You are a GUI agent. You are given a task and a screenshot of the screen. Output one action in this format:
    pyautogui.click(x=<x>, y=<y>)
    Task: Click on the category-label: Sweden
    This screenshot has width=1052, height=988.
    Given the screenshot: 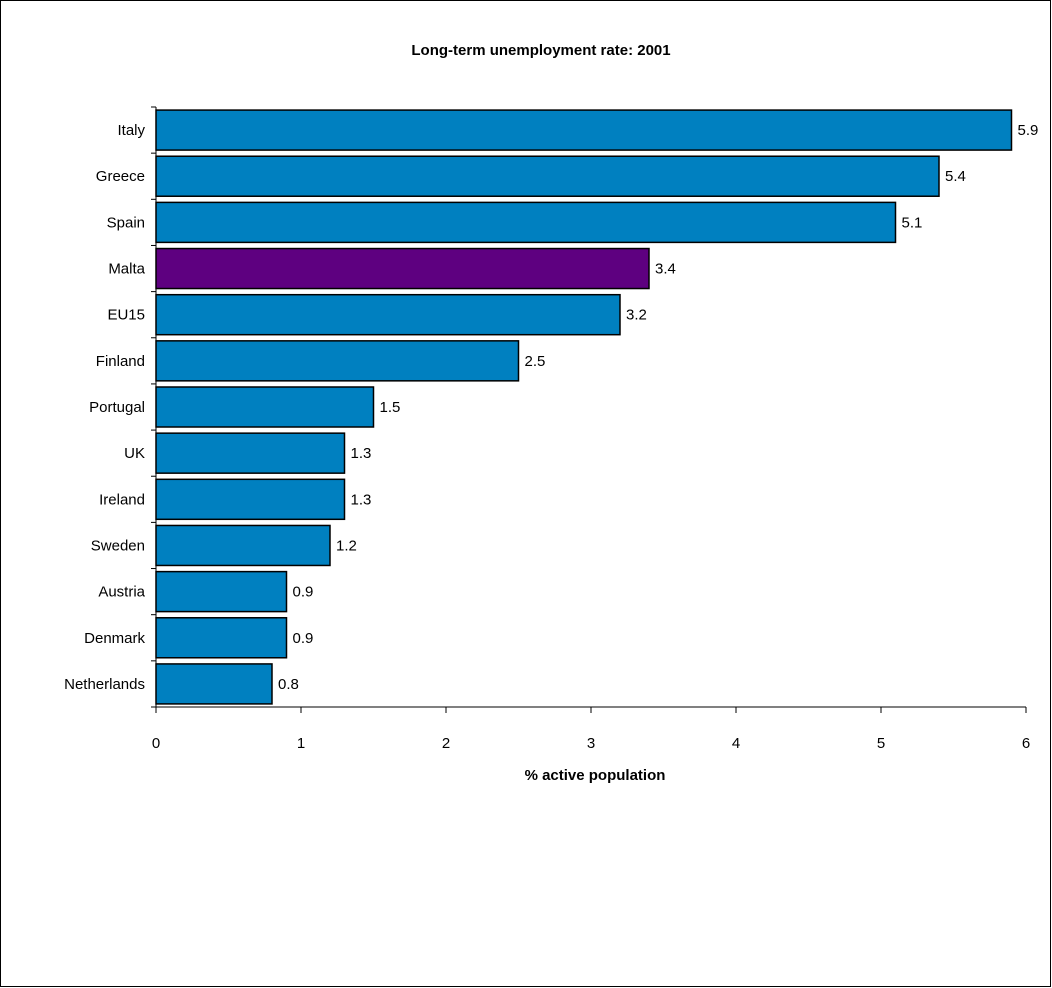 What is the action you would take?
    pyautogui.click(x=118, y=545)
    